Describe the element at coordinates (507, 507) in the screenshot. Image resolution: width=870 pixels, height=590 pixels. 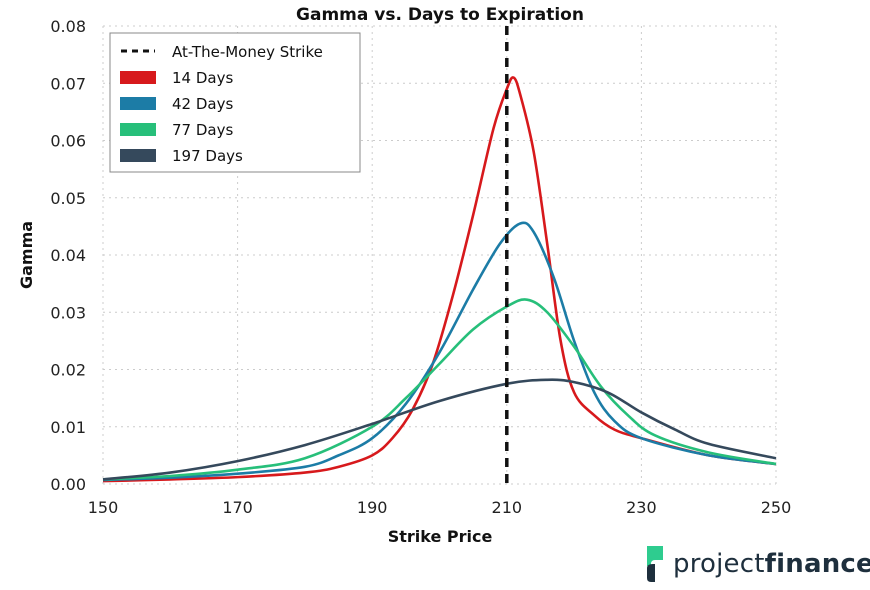
I see `x-tick-label: 210` at that location.